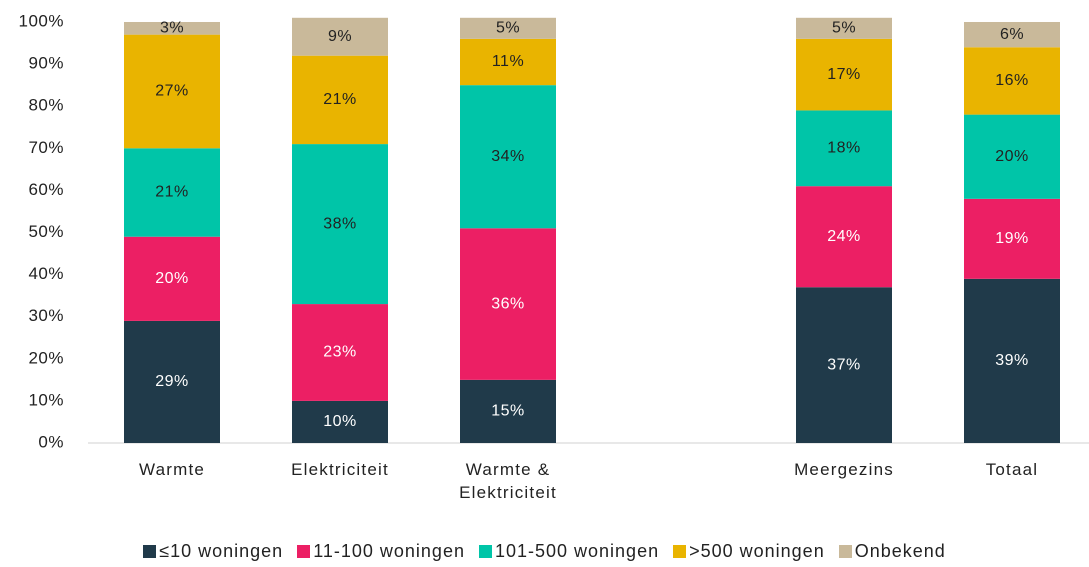  What do you see at coordinates (221, 551) in the screenshot?
I see `legend-label: ≤10 woningen` at bounding box center [221, 551].